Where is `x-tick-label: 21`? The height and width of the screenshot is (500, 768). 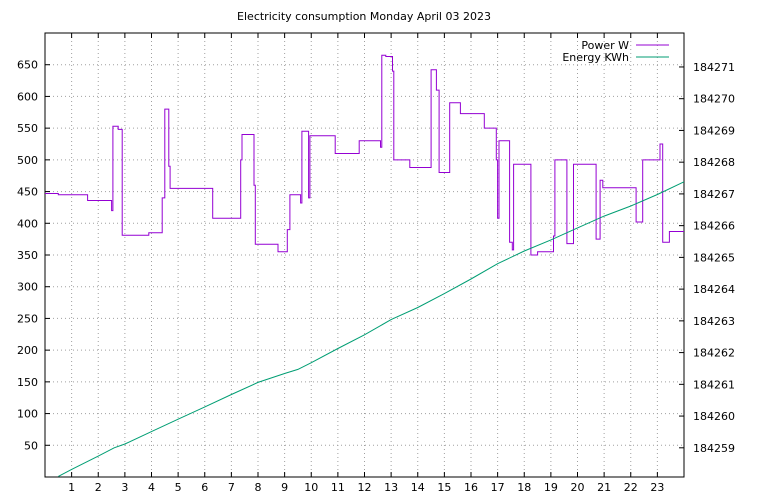 x-tick-label: 21 is located at coordinates (604, 487).